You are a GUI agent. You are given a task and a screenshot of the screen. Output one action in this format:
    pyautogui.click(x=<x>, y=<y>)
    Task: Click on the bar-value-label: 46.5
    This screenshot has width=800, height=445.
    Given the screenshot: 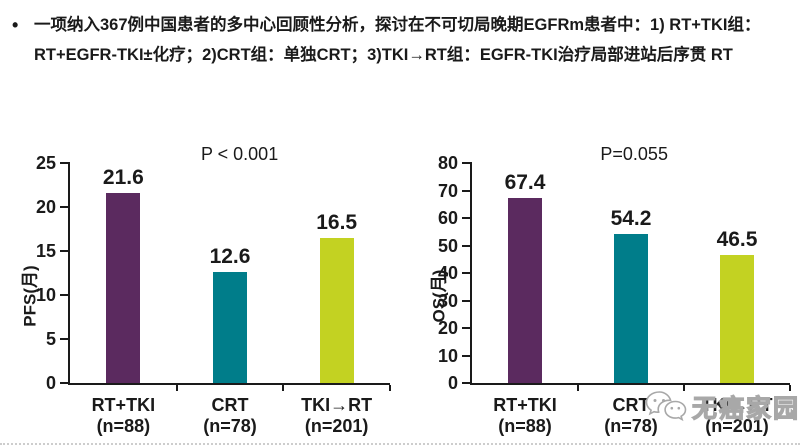 What is the action you would take?
    pyautogui.click(x=737, y=239)
    